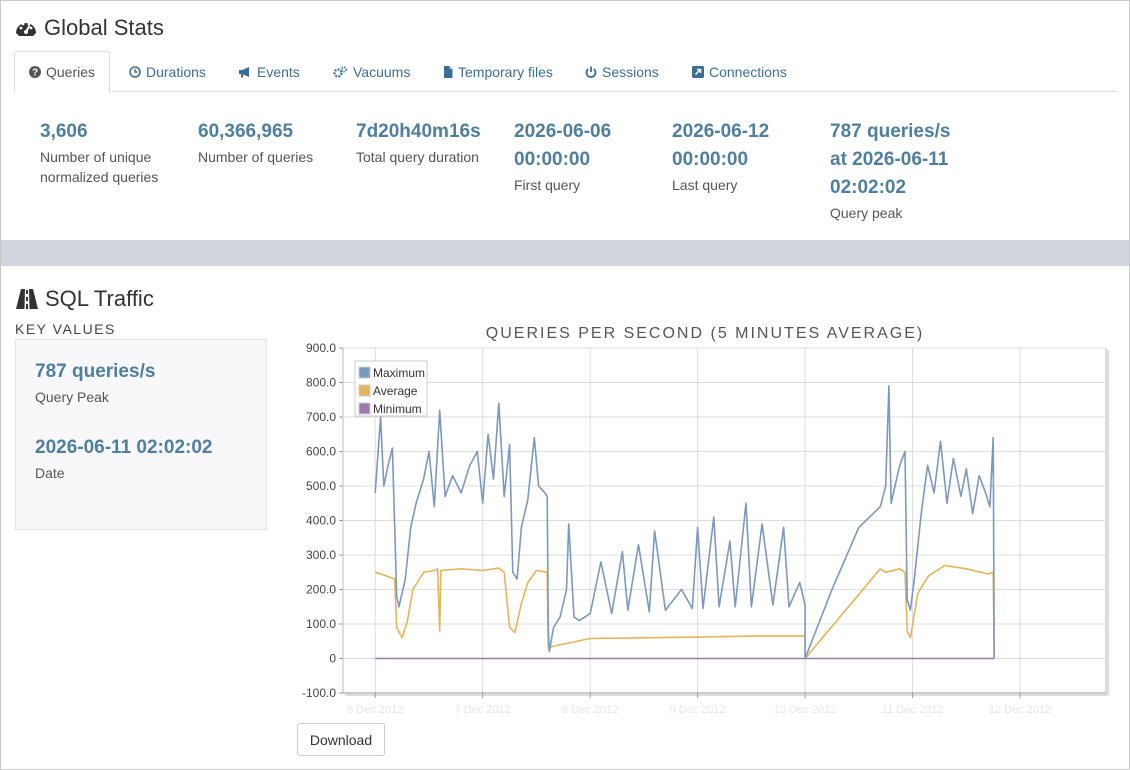 The width and height of the screenshot is (1130, 770). What do you see at coordinates (321, 555) in the screenshot?
I see `y-tick-label: 300.0` at bounding box center [321, 555].